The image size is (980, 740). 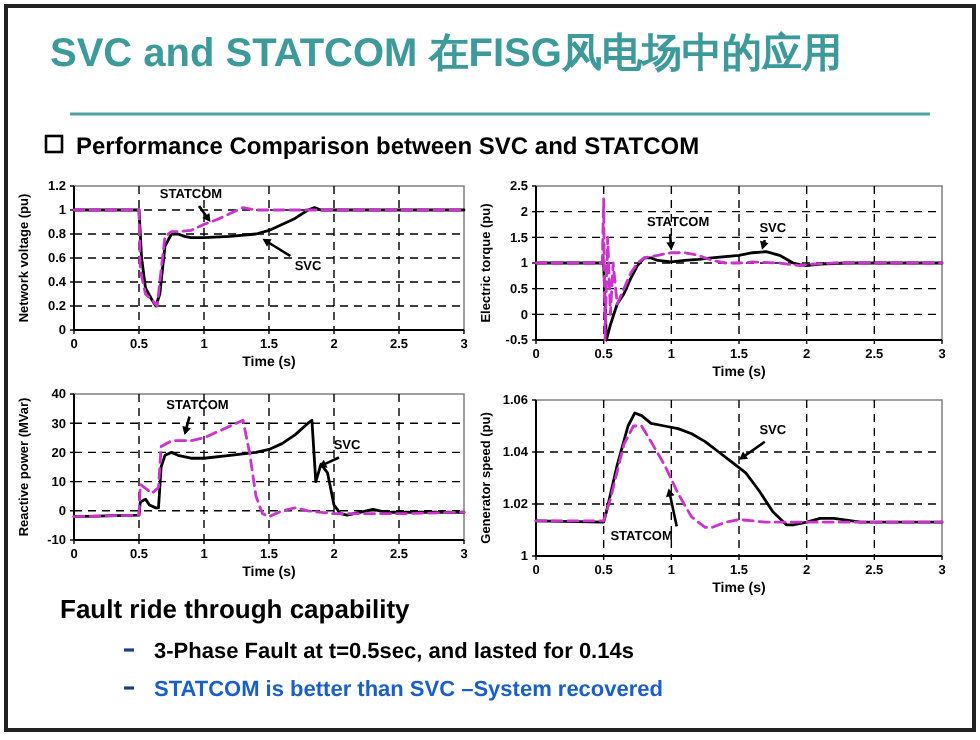 What do you see at coordinates (394, 652) in the screenshot?
I see `text: 3-Phase Fault at t=0.5sec, and lasted for 0.14s` at bounding box center [394, 652].